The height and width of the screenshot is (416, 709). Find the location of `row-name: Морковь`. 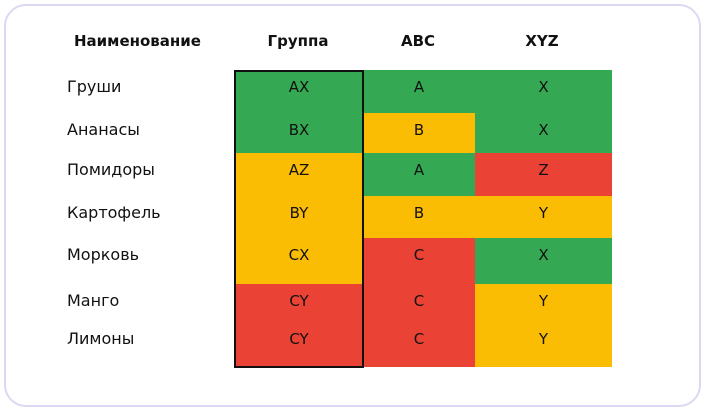

row-name: Морковь is located at coordinates (103, 254).